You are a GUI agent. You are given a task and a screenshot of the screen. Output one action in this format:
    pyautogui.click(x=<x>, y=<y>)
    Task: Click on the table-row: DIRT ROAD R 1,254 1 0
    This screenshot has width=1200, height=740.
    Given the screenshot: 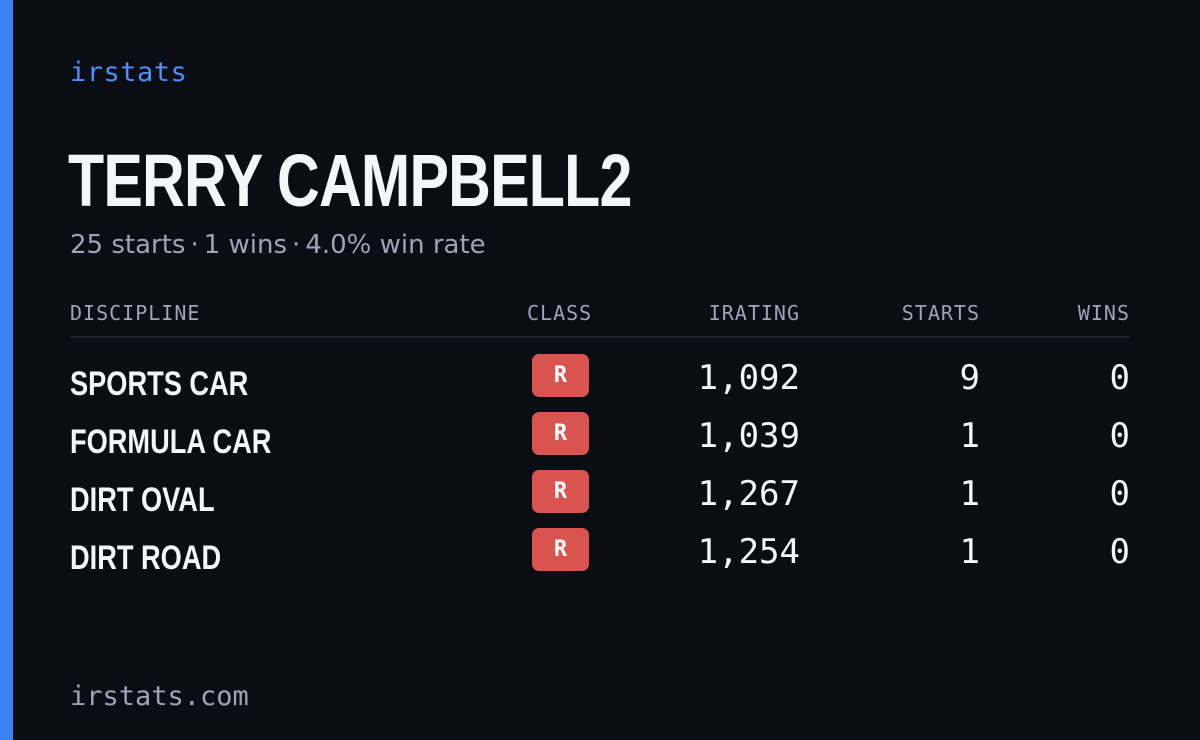 What is the action you would take?
    pyautogui.click(x=600, y=553)
    